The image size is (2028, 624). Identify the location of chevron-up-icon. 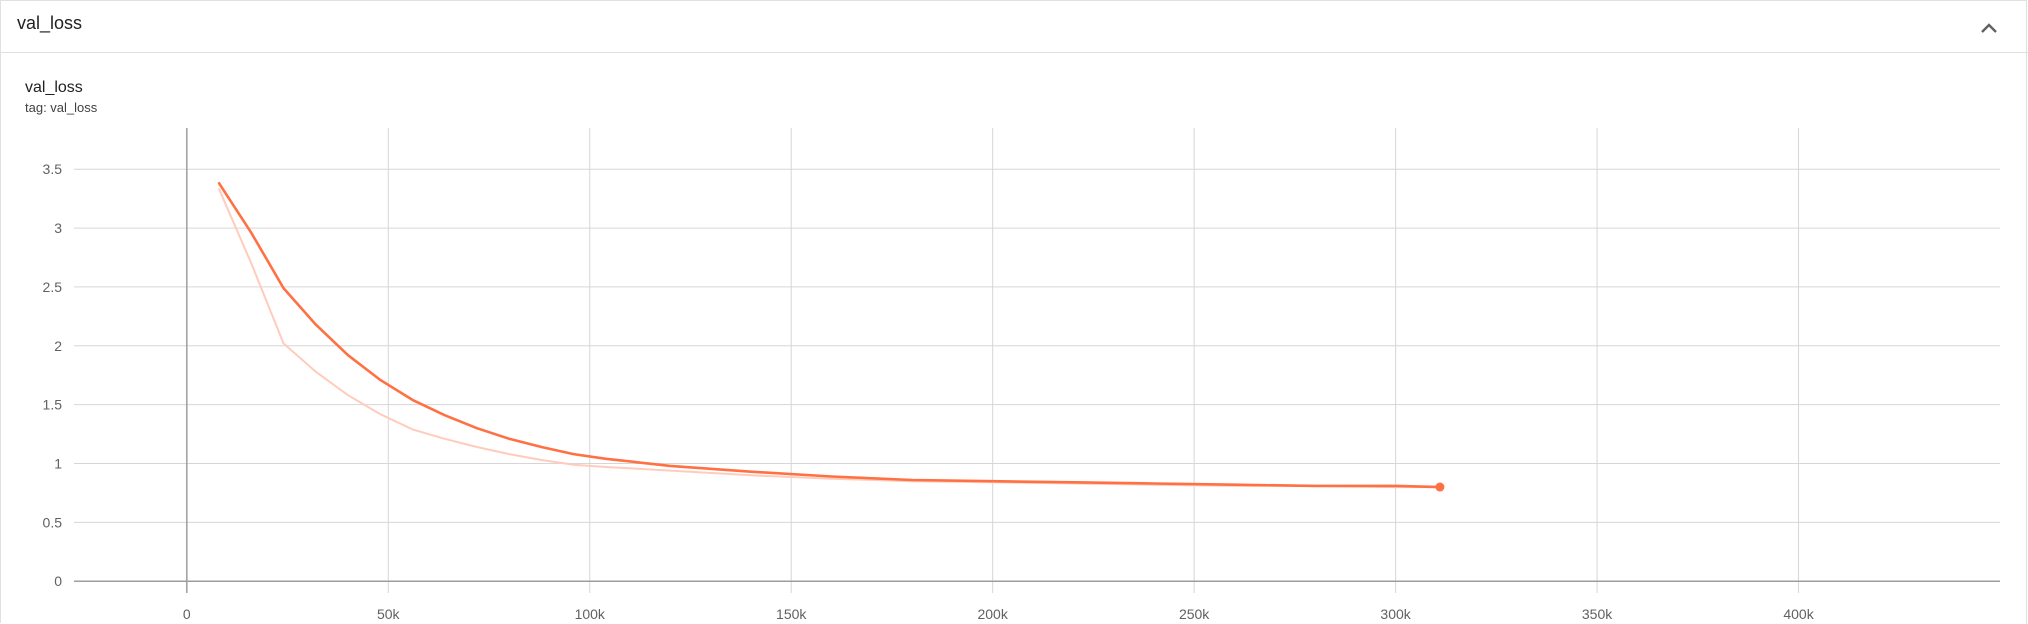
(1989, 28).